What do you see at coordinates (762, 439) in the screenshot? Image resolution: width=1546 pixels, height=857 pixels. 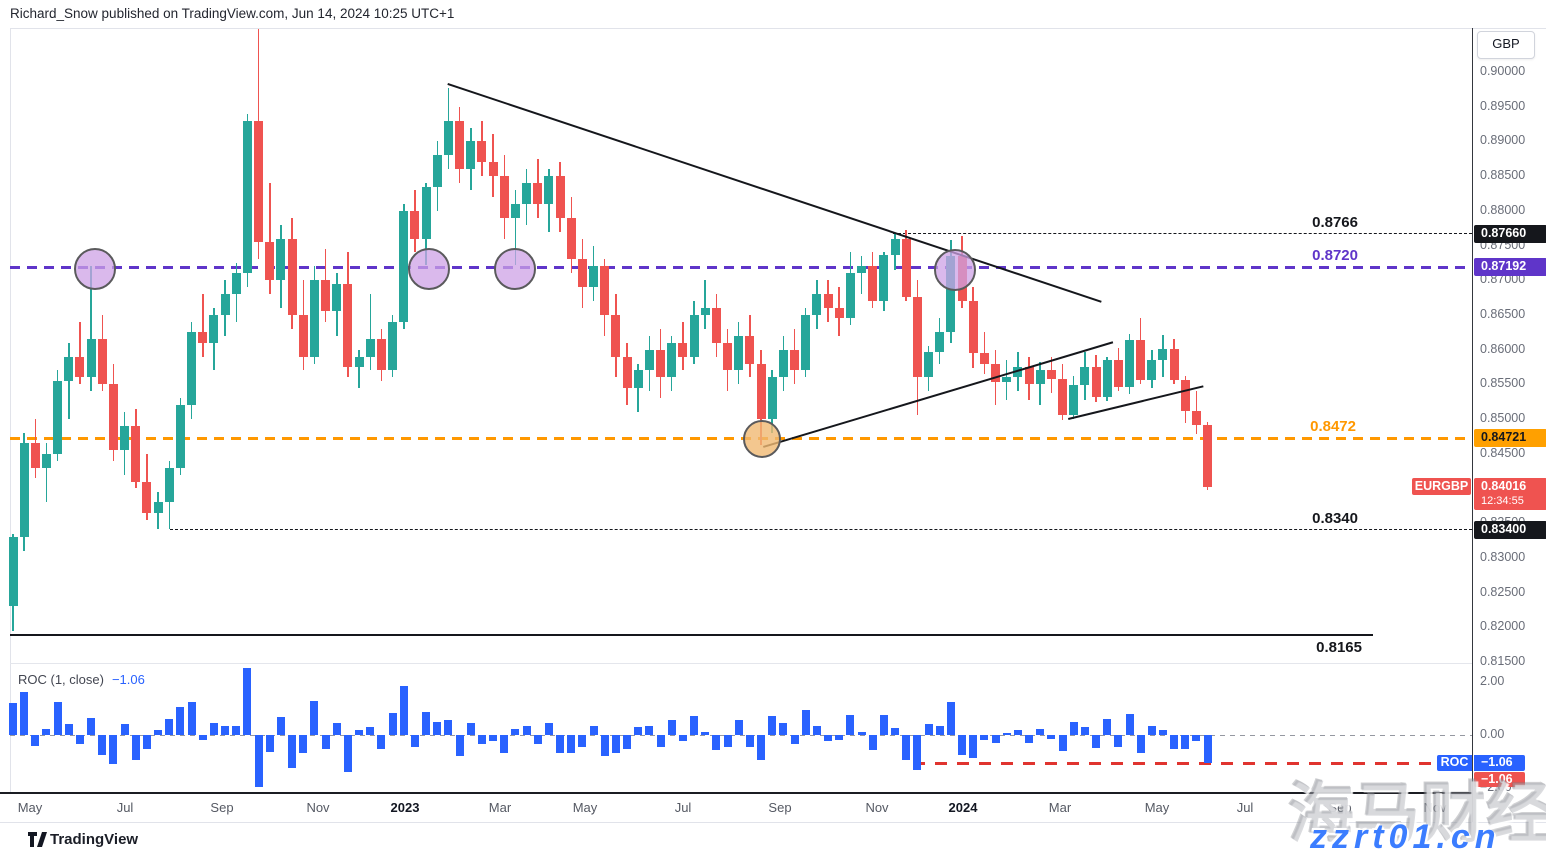 I see `pattern-circle-orange` at bounding box center [762, 439].